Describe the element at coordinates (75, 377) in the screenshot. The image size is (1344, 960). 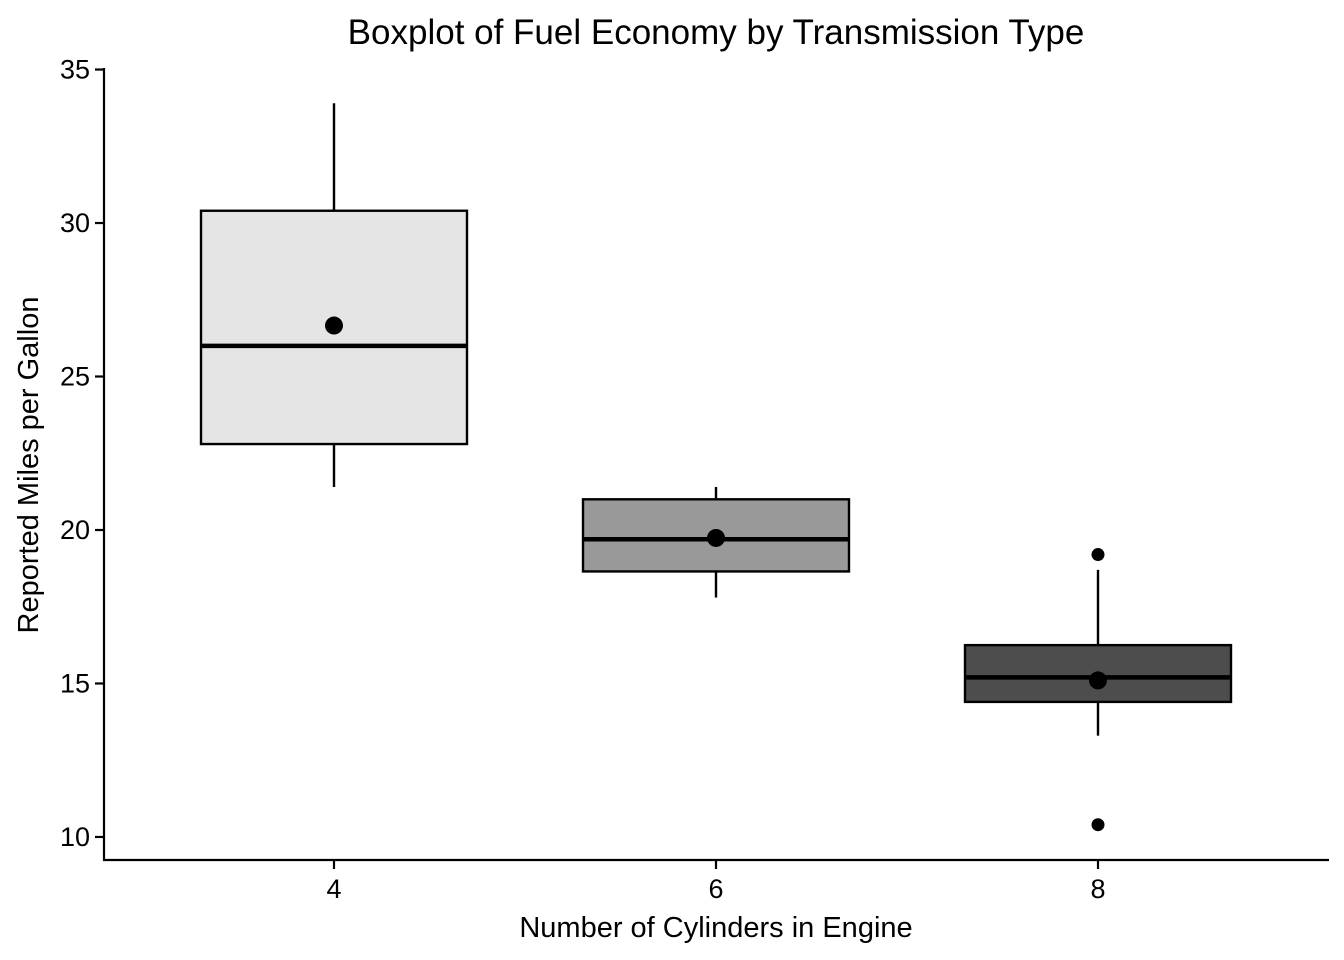
I see `y-tick-label: 25` at that location.